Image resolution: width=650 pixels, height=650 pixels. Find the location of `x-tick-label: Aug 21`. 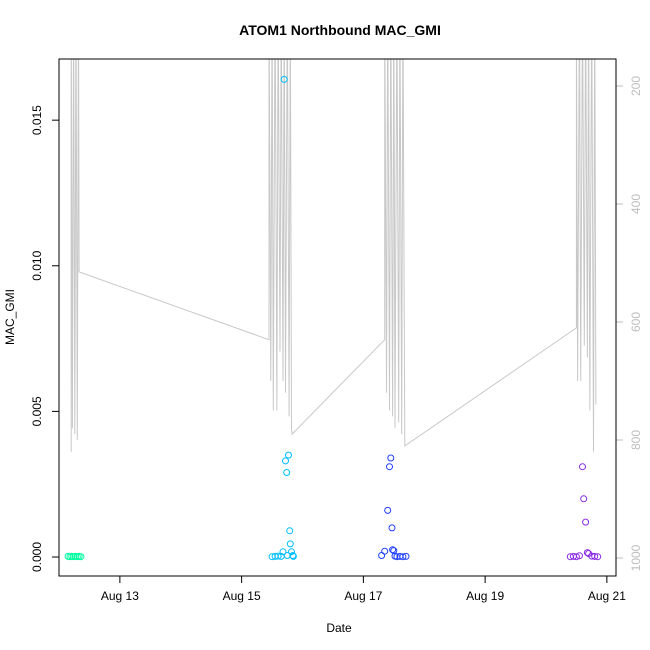

x-tick-label: Aug 21 is located at coordinates (607, 596).